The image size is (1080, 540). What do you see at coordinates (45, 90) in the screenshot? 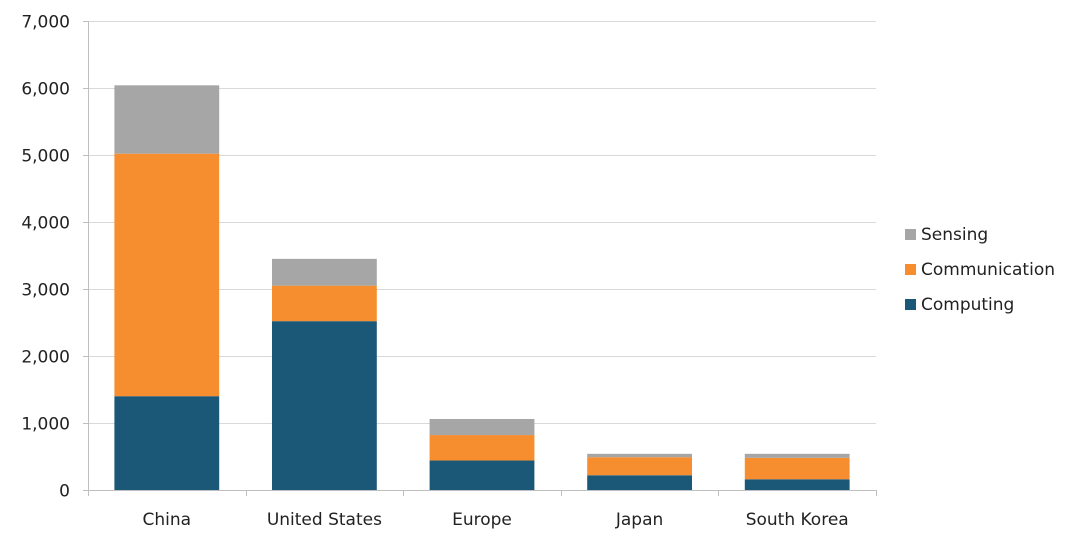
I see `y-tick-label: 6,000` at bounding box center [45, 90].